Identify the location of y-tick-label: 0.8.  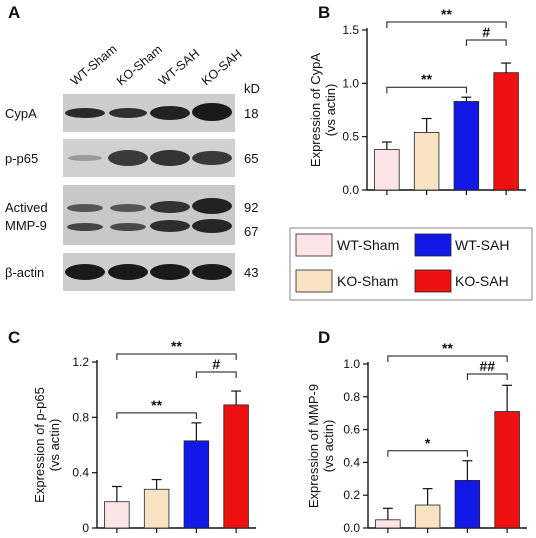
(80, 417).